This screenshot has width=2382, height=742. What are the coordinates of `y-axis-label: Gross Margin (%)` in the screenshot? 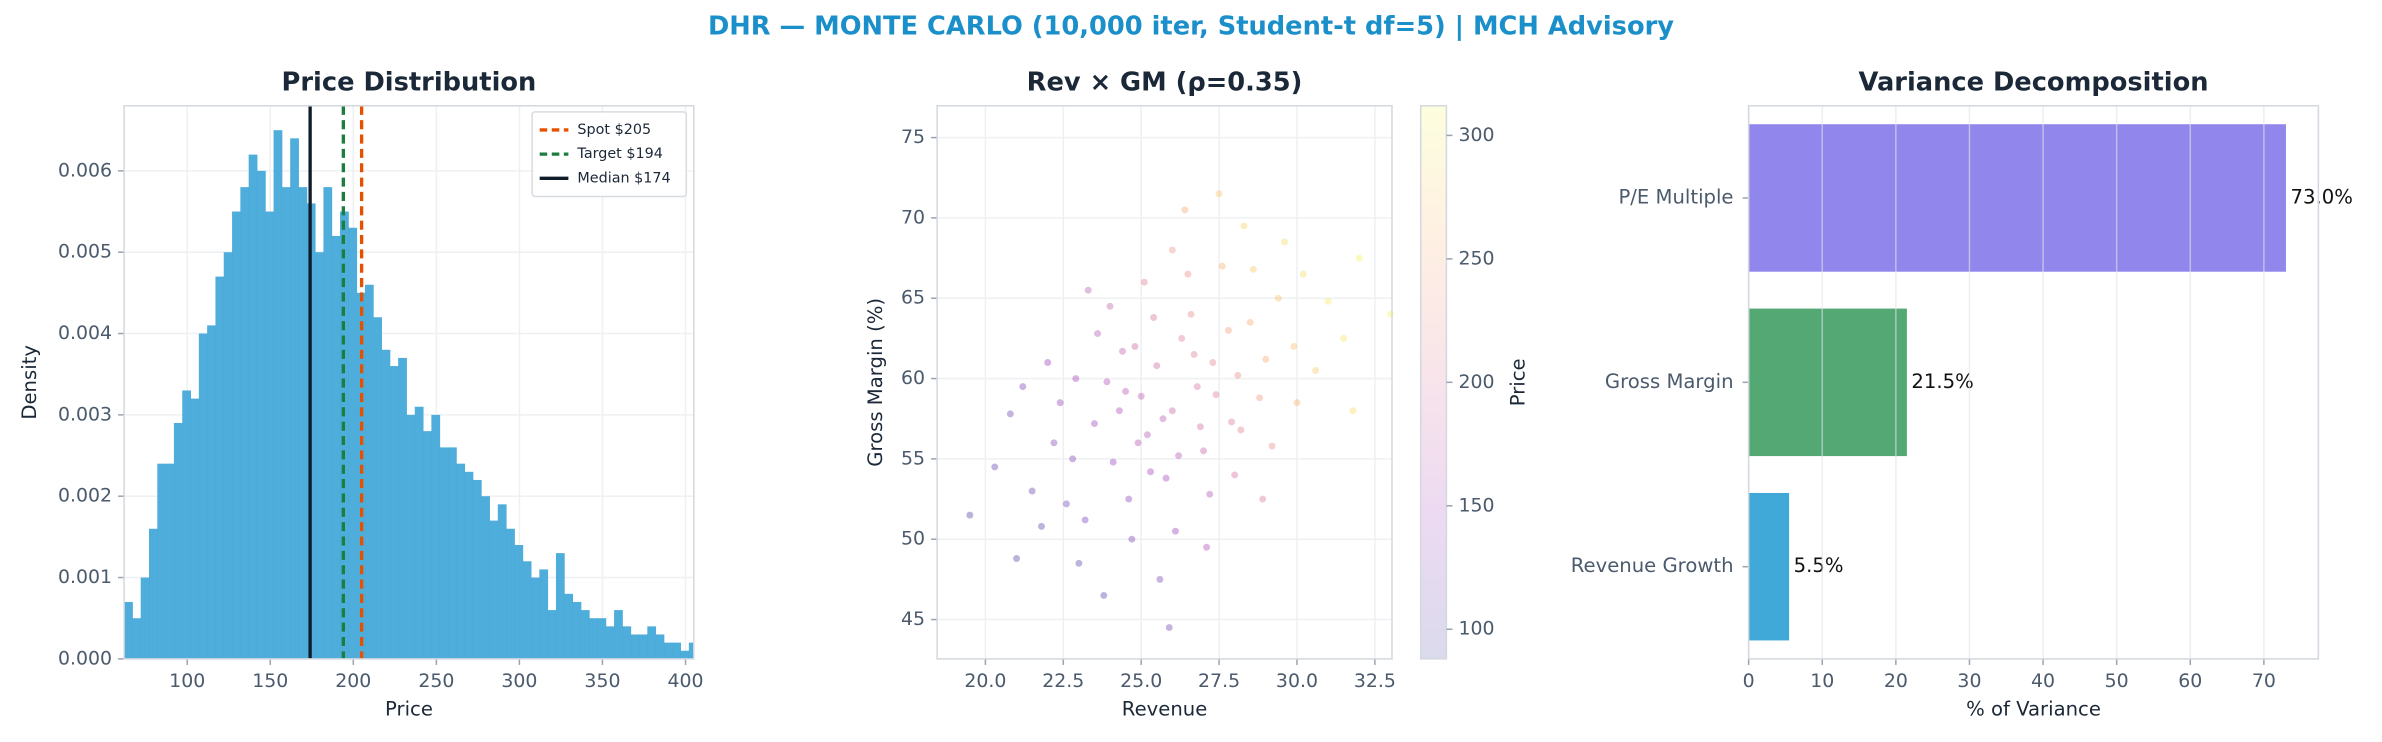 It's located at (875, 382).